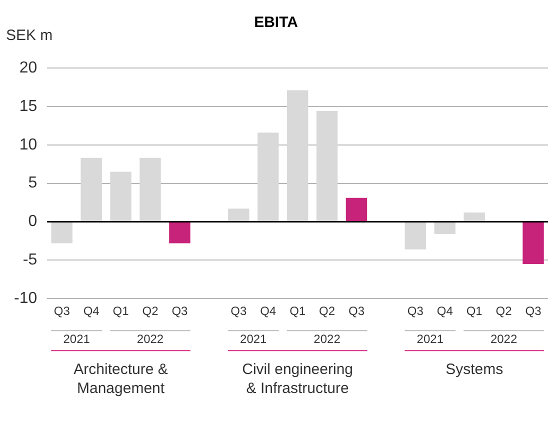 The image size is (554, 425). Describe the element at coordinates (30, 260) in the screenshot. I see `y-tick-label: -5` at that location.